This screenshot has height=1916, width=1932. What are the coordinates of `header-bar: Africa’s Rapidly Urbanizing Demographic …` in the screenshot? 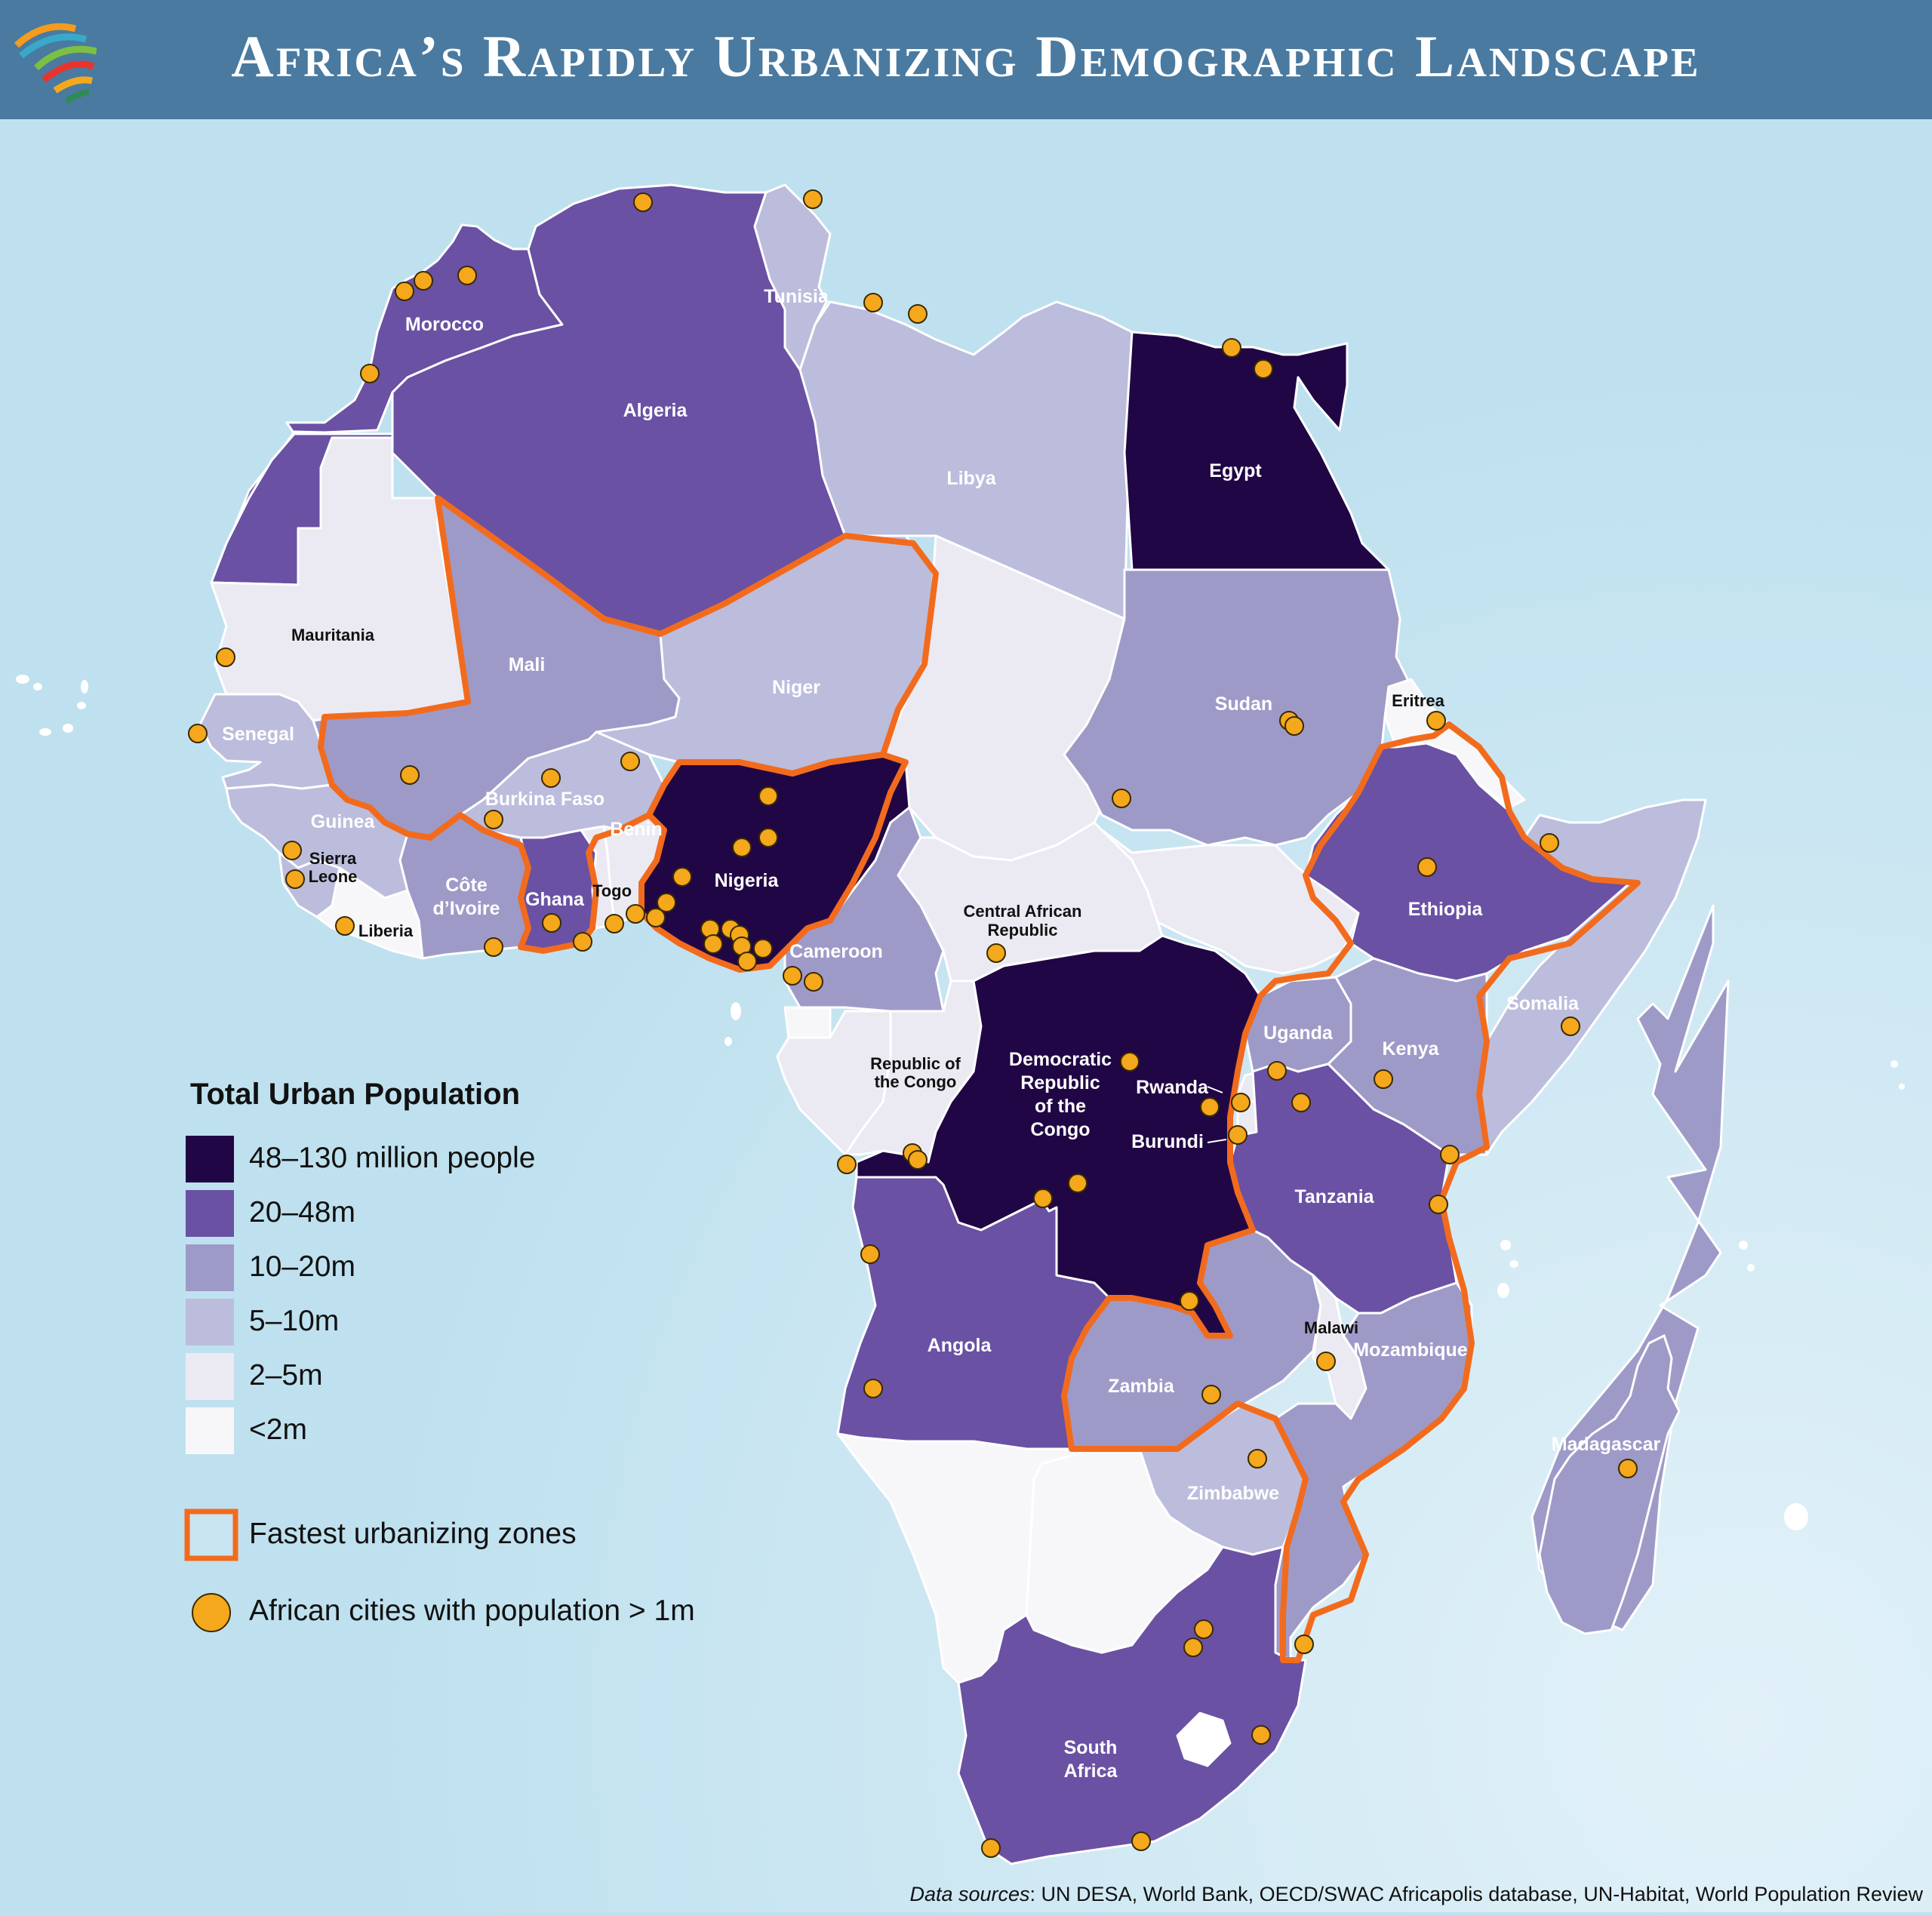 It's located at (966, 59).